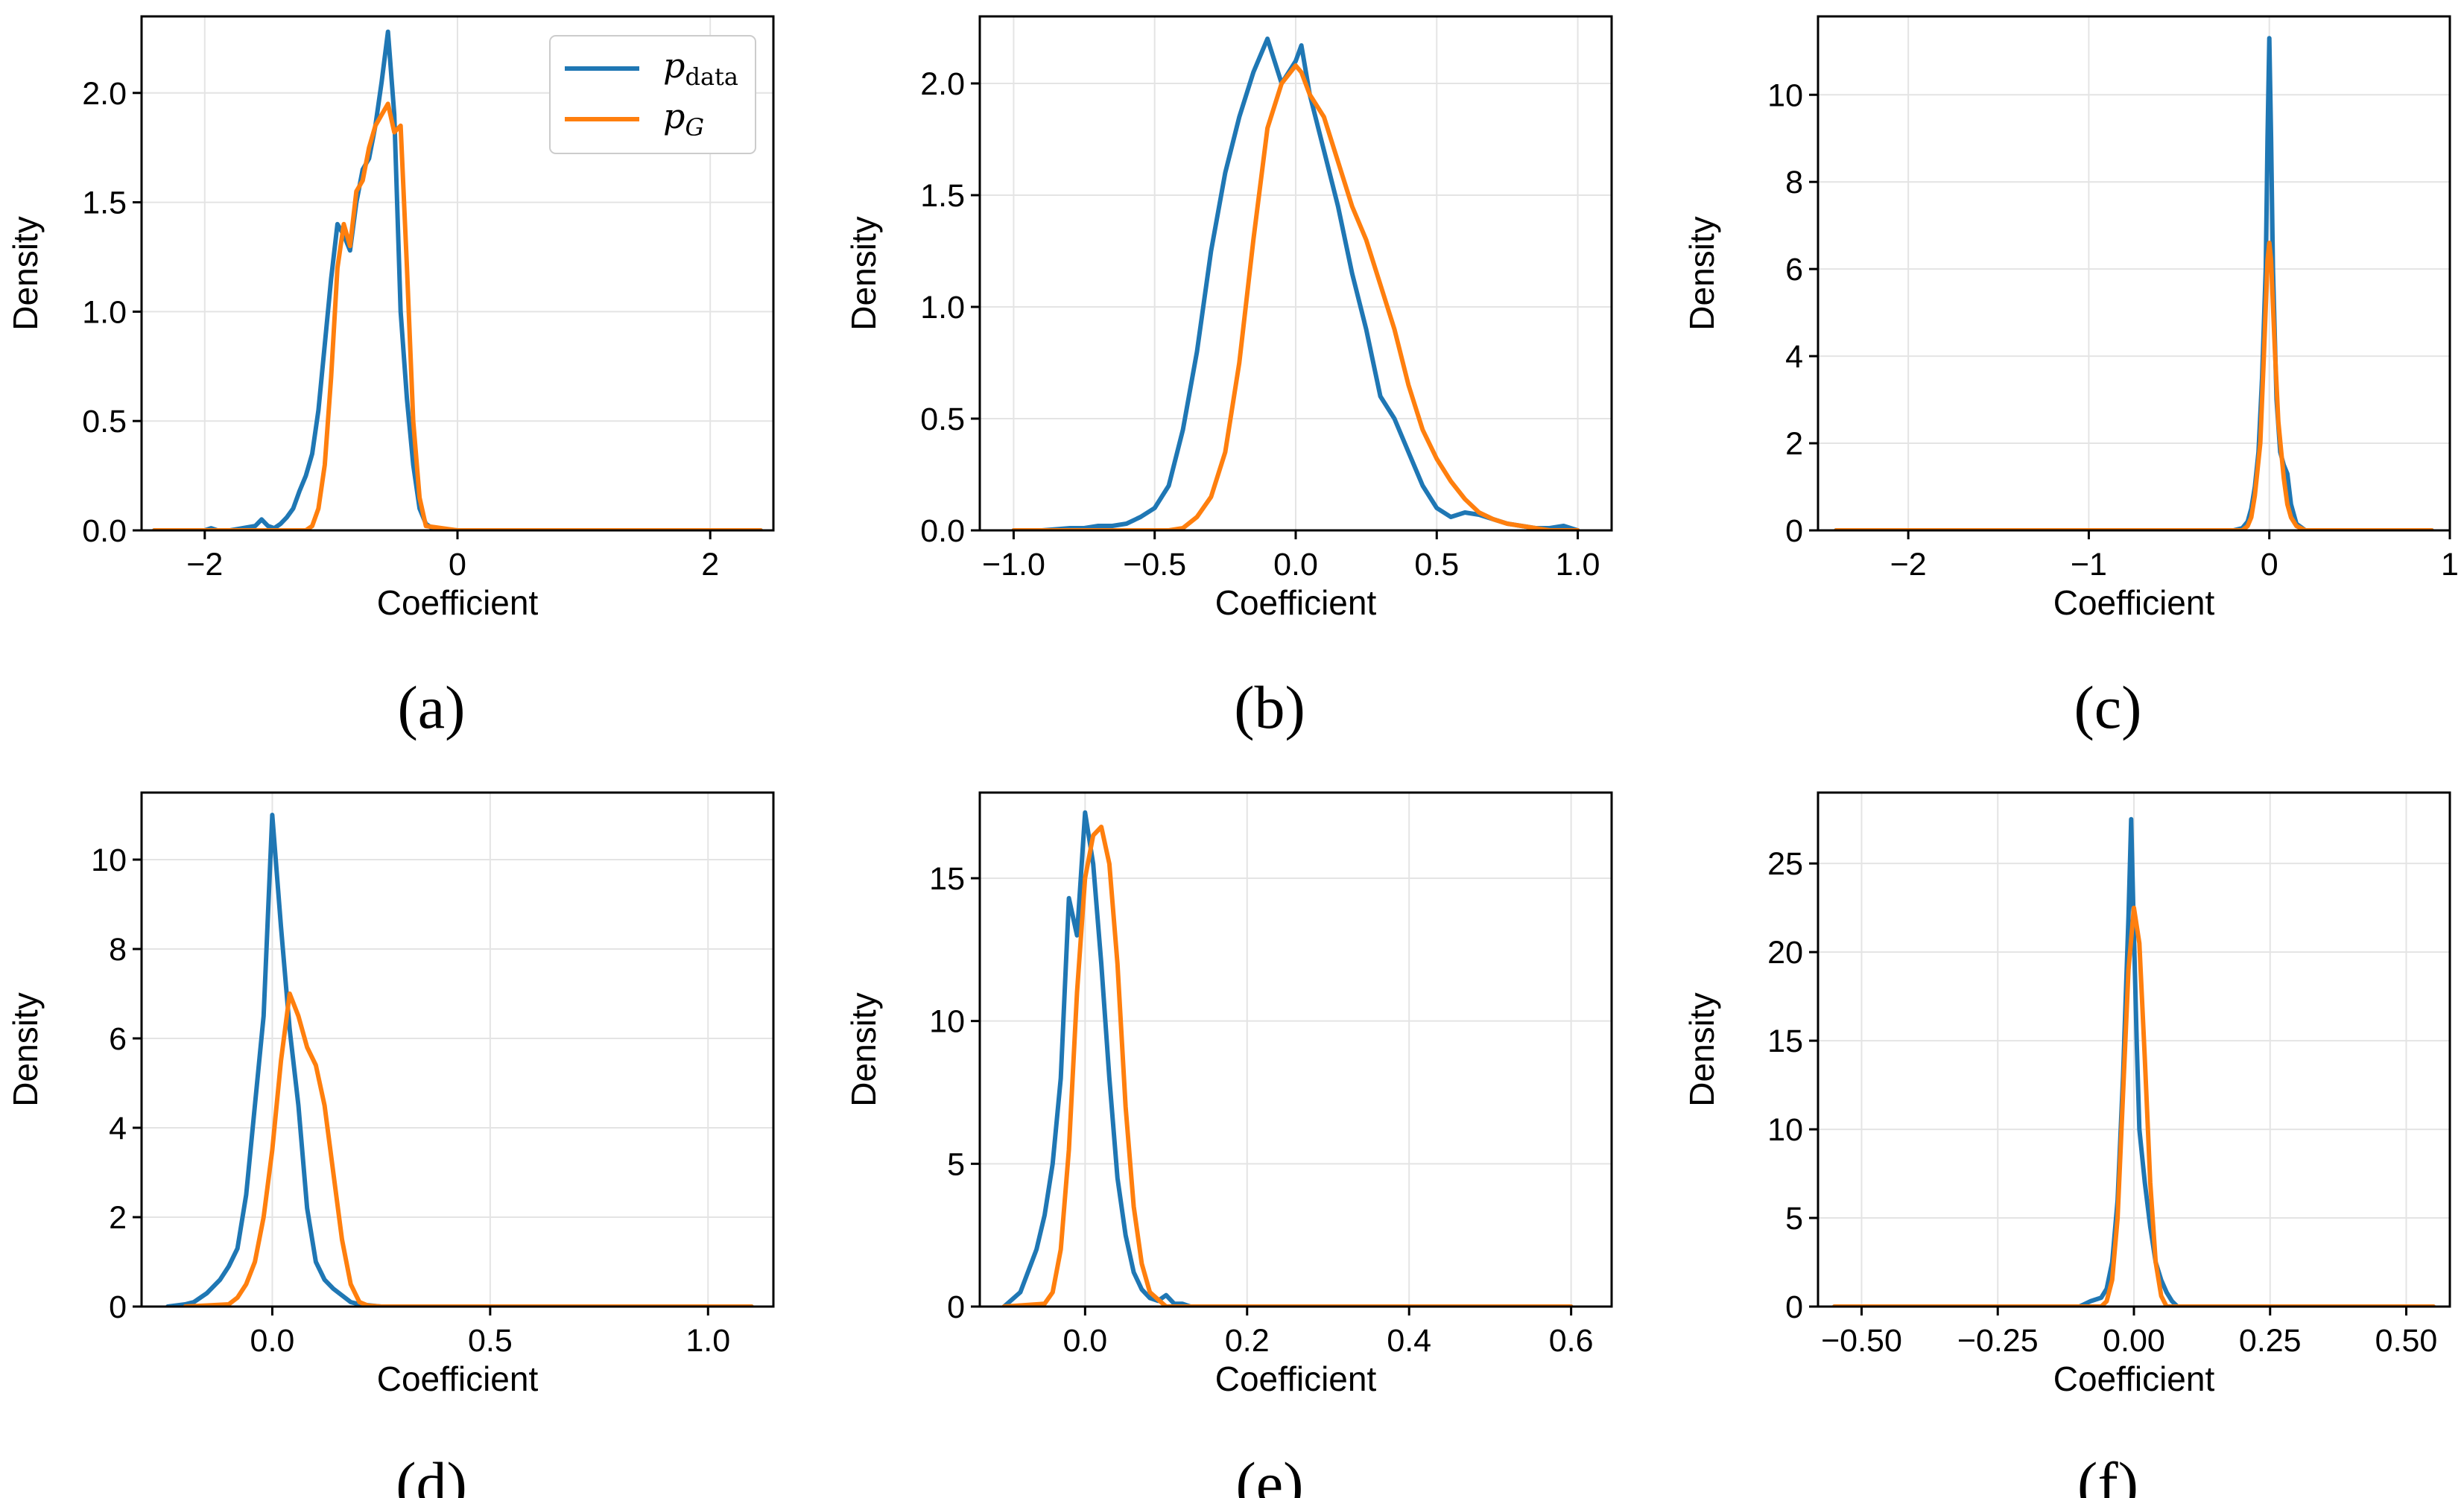  What do you see at coordinates (1295, 565) in the screenshot?
I see `panel-b-xtick-label: 0.0` at bounding box center [1295, 565].